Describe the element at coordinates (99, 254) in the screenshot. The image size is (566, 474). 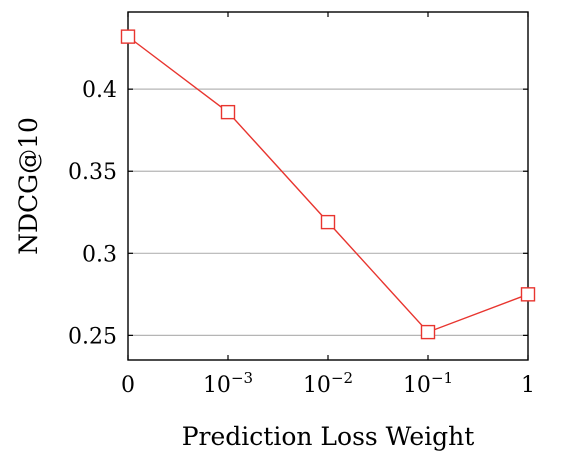
I see `y-tick-label: 0.3` at that location.